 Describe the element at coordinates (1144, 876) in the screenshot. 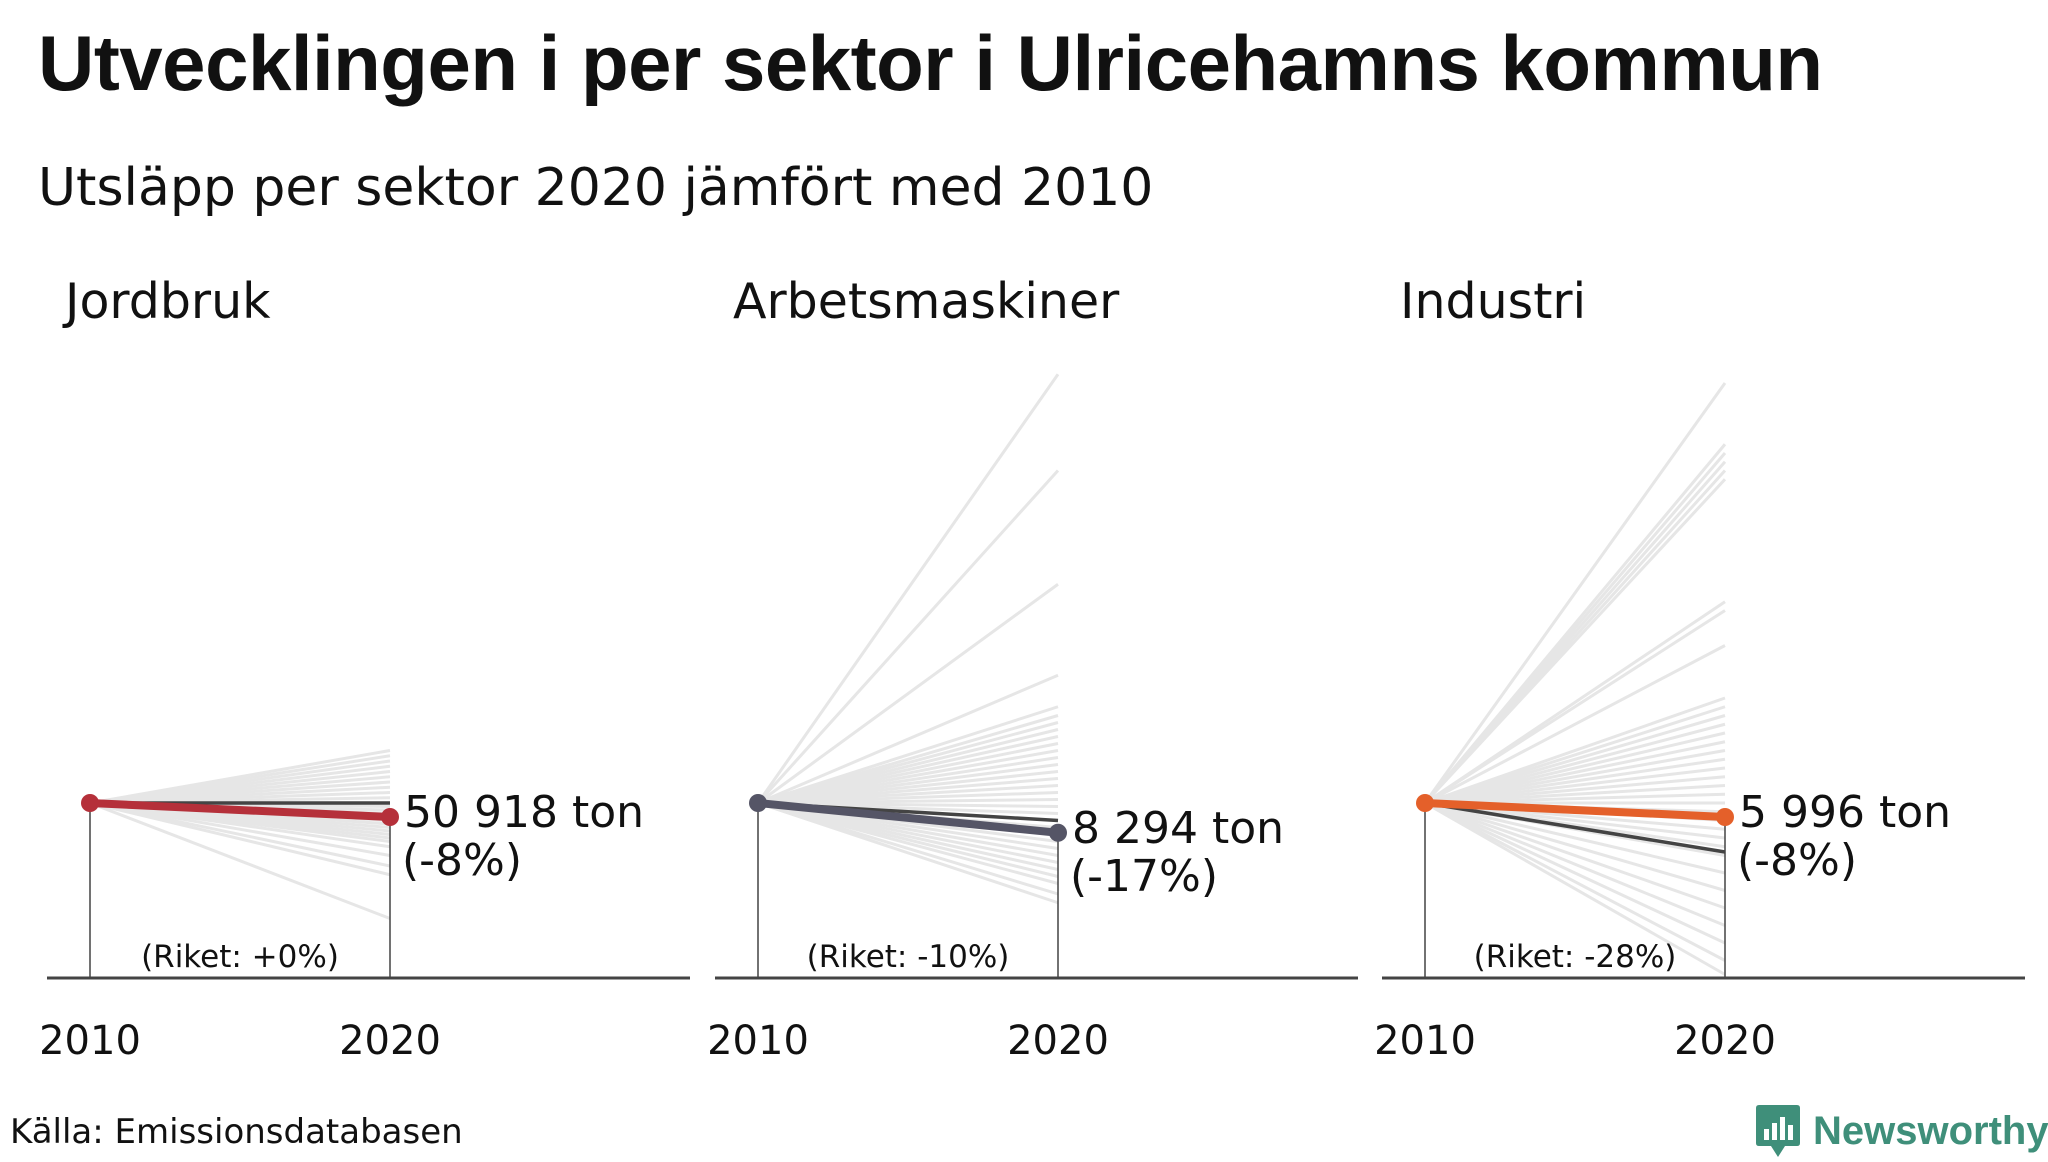

I see `end-percent-label: (-17%)` at that location.